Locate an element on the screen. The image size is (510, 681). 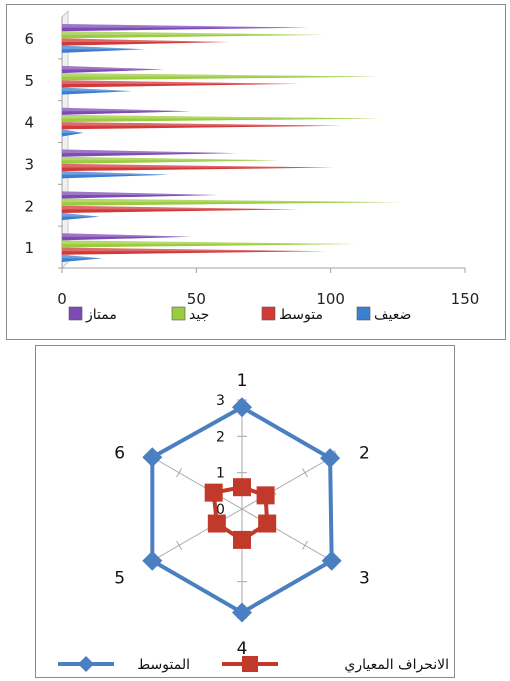
x-tick-label: 0 is located at coordinates (62, 299).